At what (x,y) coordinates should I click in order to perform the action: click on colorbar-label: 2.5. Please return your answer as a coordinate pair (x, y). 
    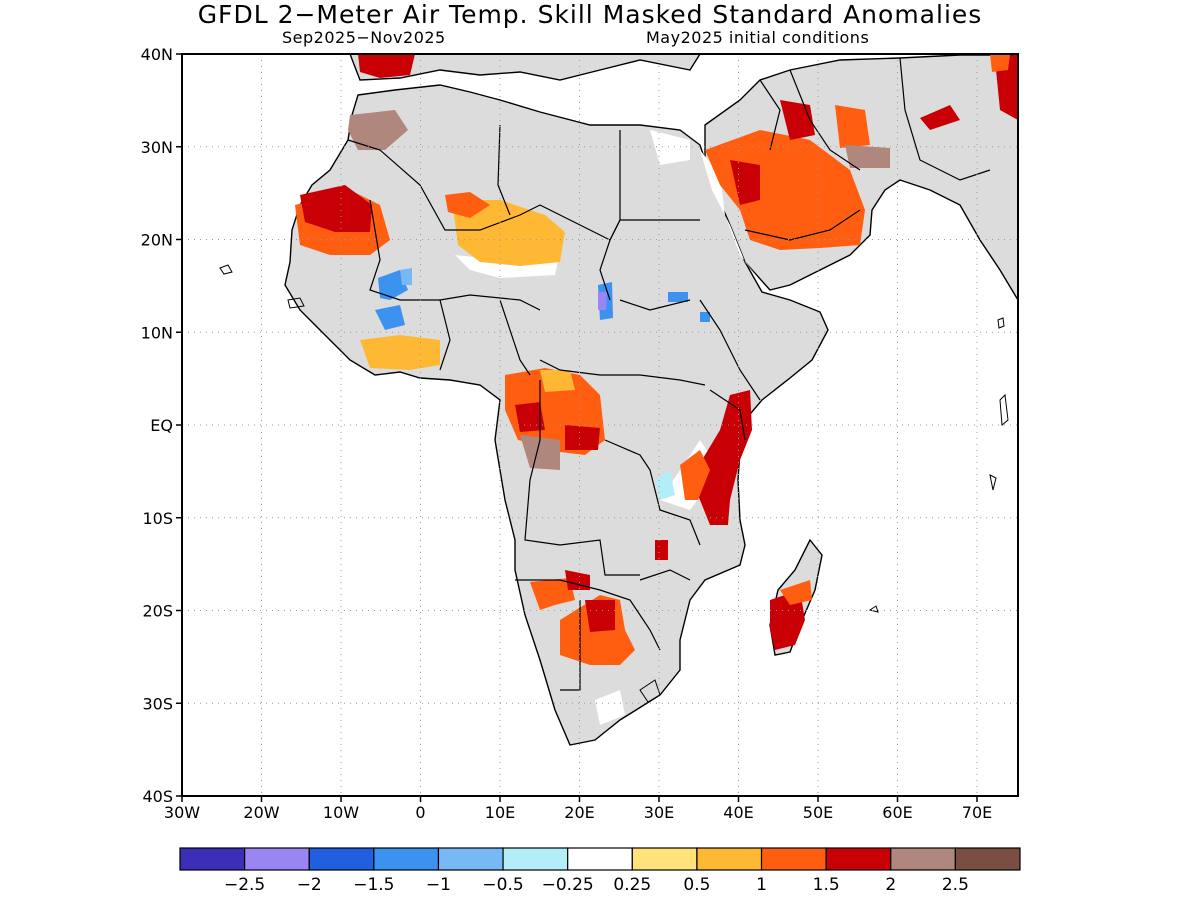
    Looking at the image, I should click on (955, 885).